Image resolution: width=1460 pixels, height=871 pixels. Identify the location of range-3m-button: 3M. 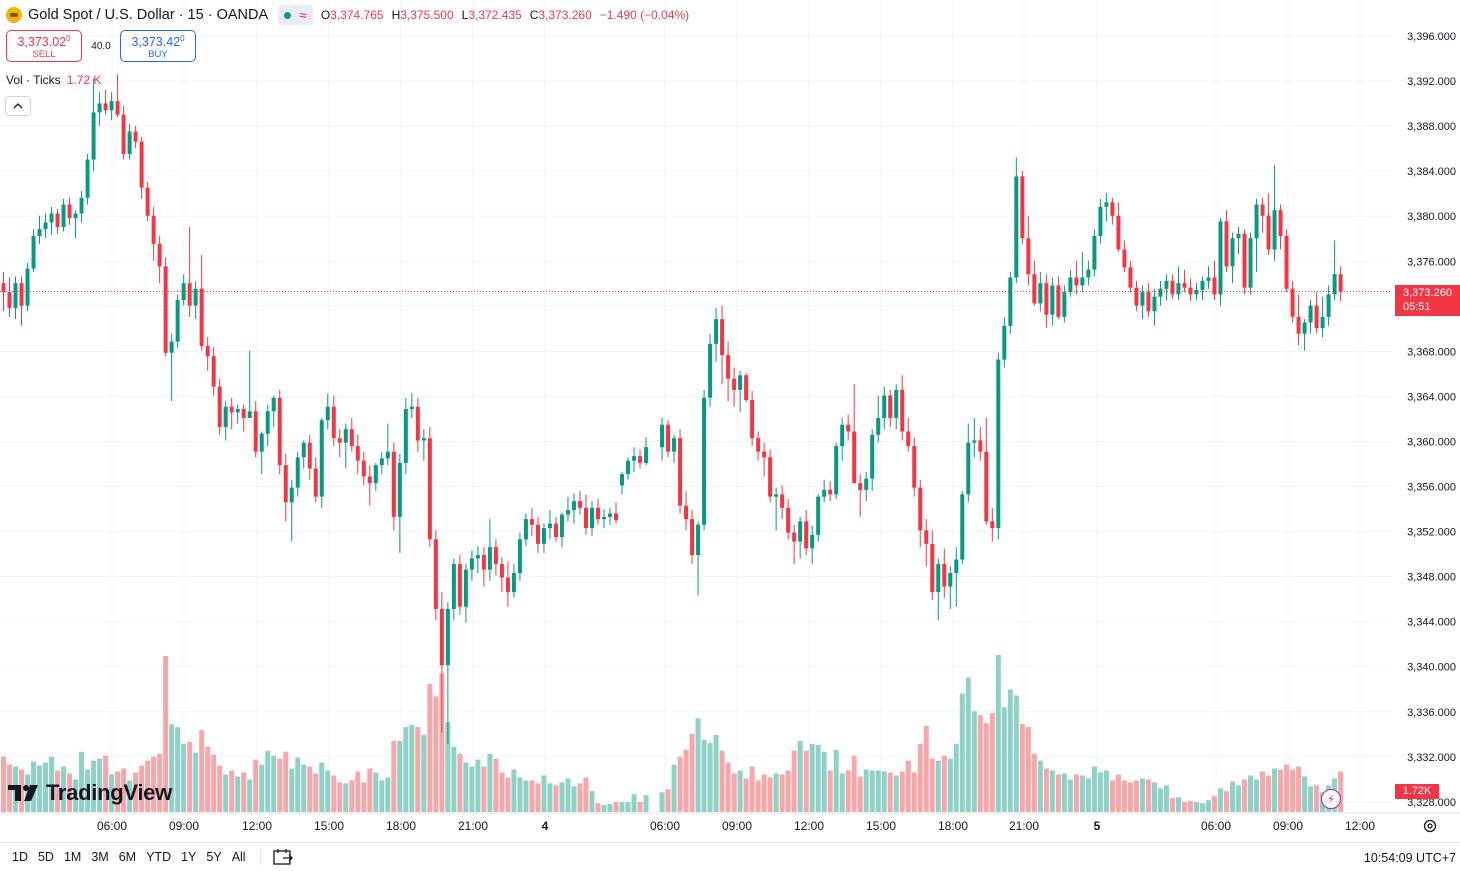
(100, 857).